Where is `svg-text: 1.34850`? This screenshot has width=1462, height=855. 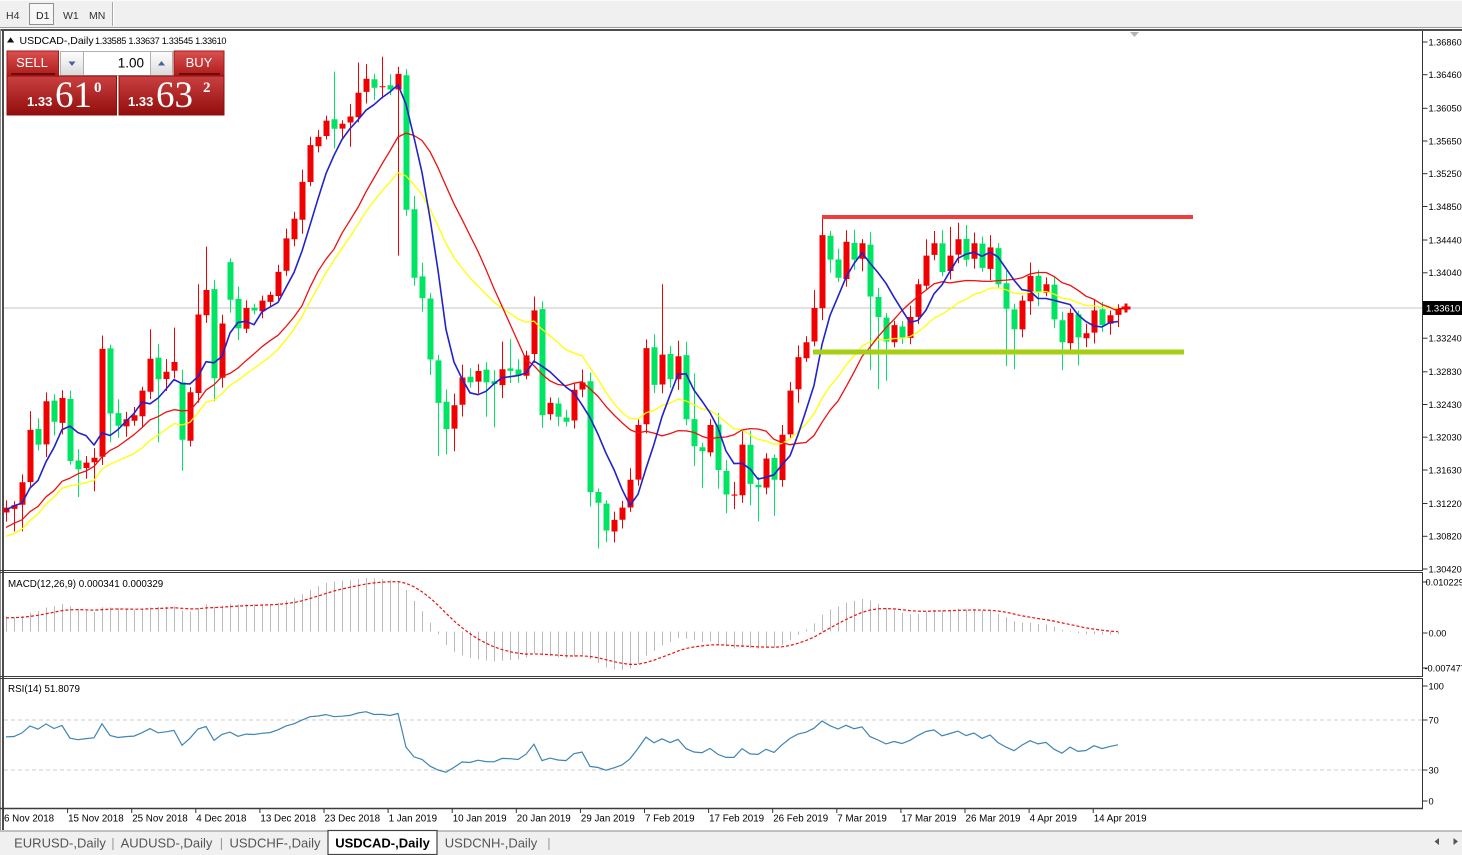 svg-text: 1.34850 is located at coordinates (1445, 207).